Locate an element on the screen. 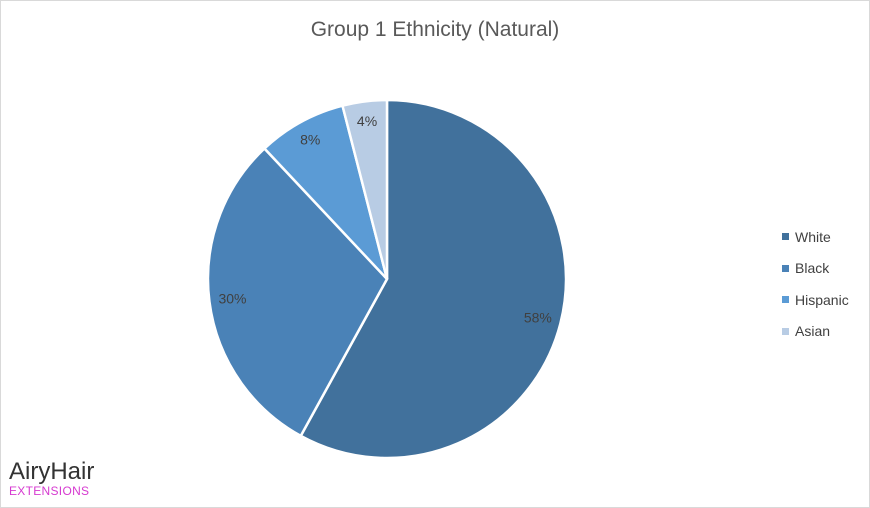  pie-slice-black is located at coordinates (297, 292).